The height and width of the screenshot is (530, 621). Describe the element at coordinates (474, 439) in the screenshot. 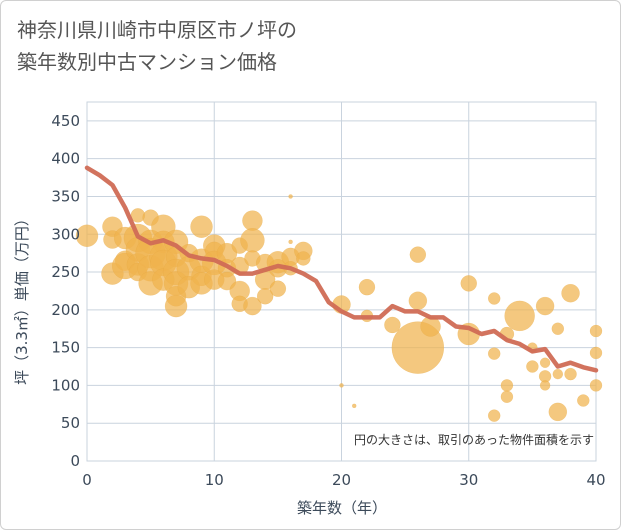

I see `bubble-size-note: 円の大きさは、取引のあった物件面積を示す` at that location.